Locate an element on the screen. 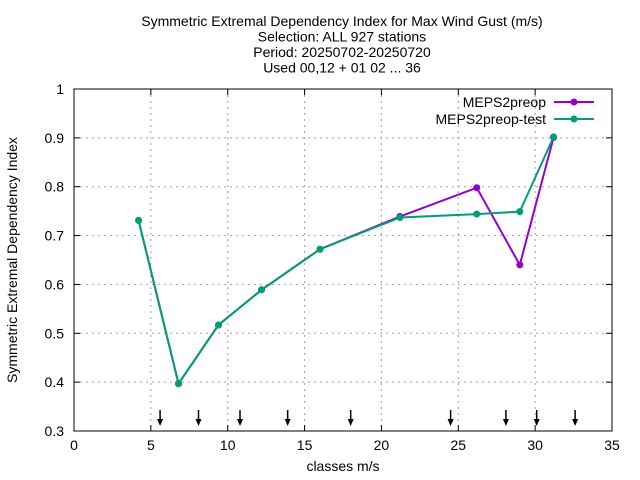 This screenshot has height=480, width=640. x-tick-label: 20 is located at coordinates (382, 445).